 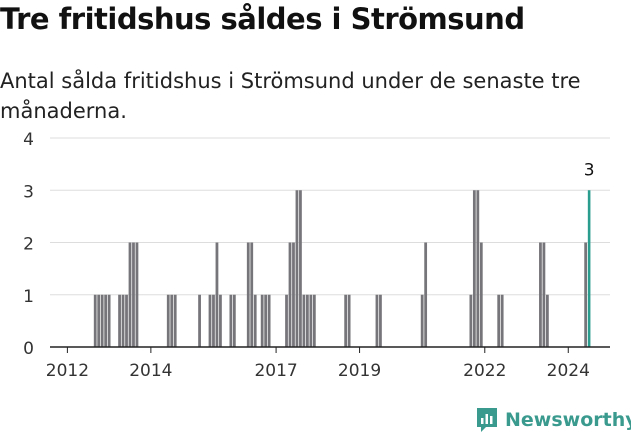 I want to click on newsworthy-logo-text: Newsworthy, so click(x=568, y=420).